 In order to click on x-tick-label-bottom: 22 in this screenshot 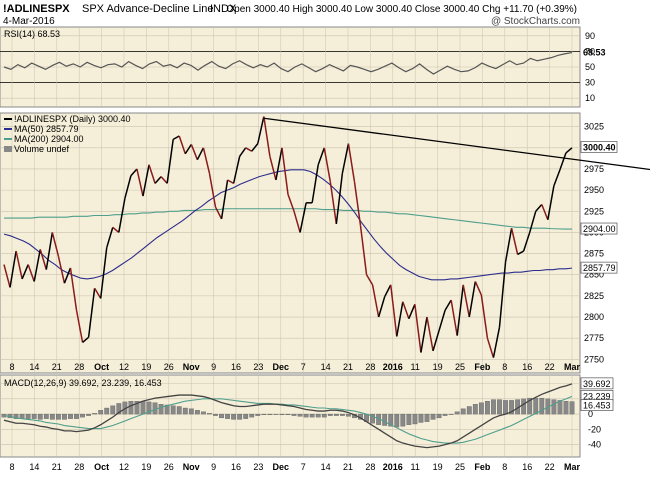, I will do `click(550, 467)`.